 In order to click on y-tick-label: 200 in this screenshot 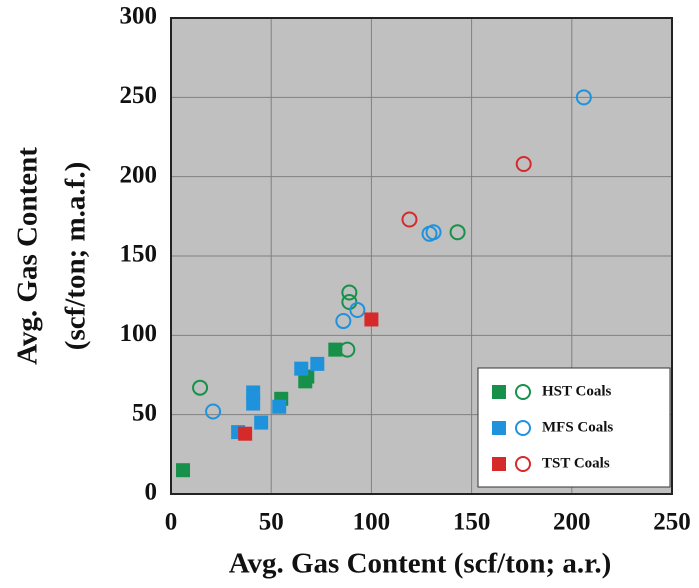, I will do `click(139, 174)`.